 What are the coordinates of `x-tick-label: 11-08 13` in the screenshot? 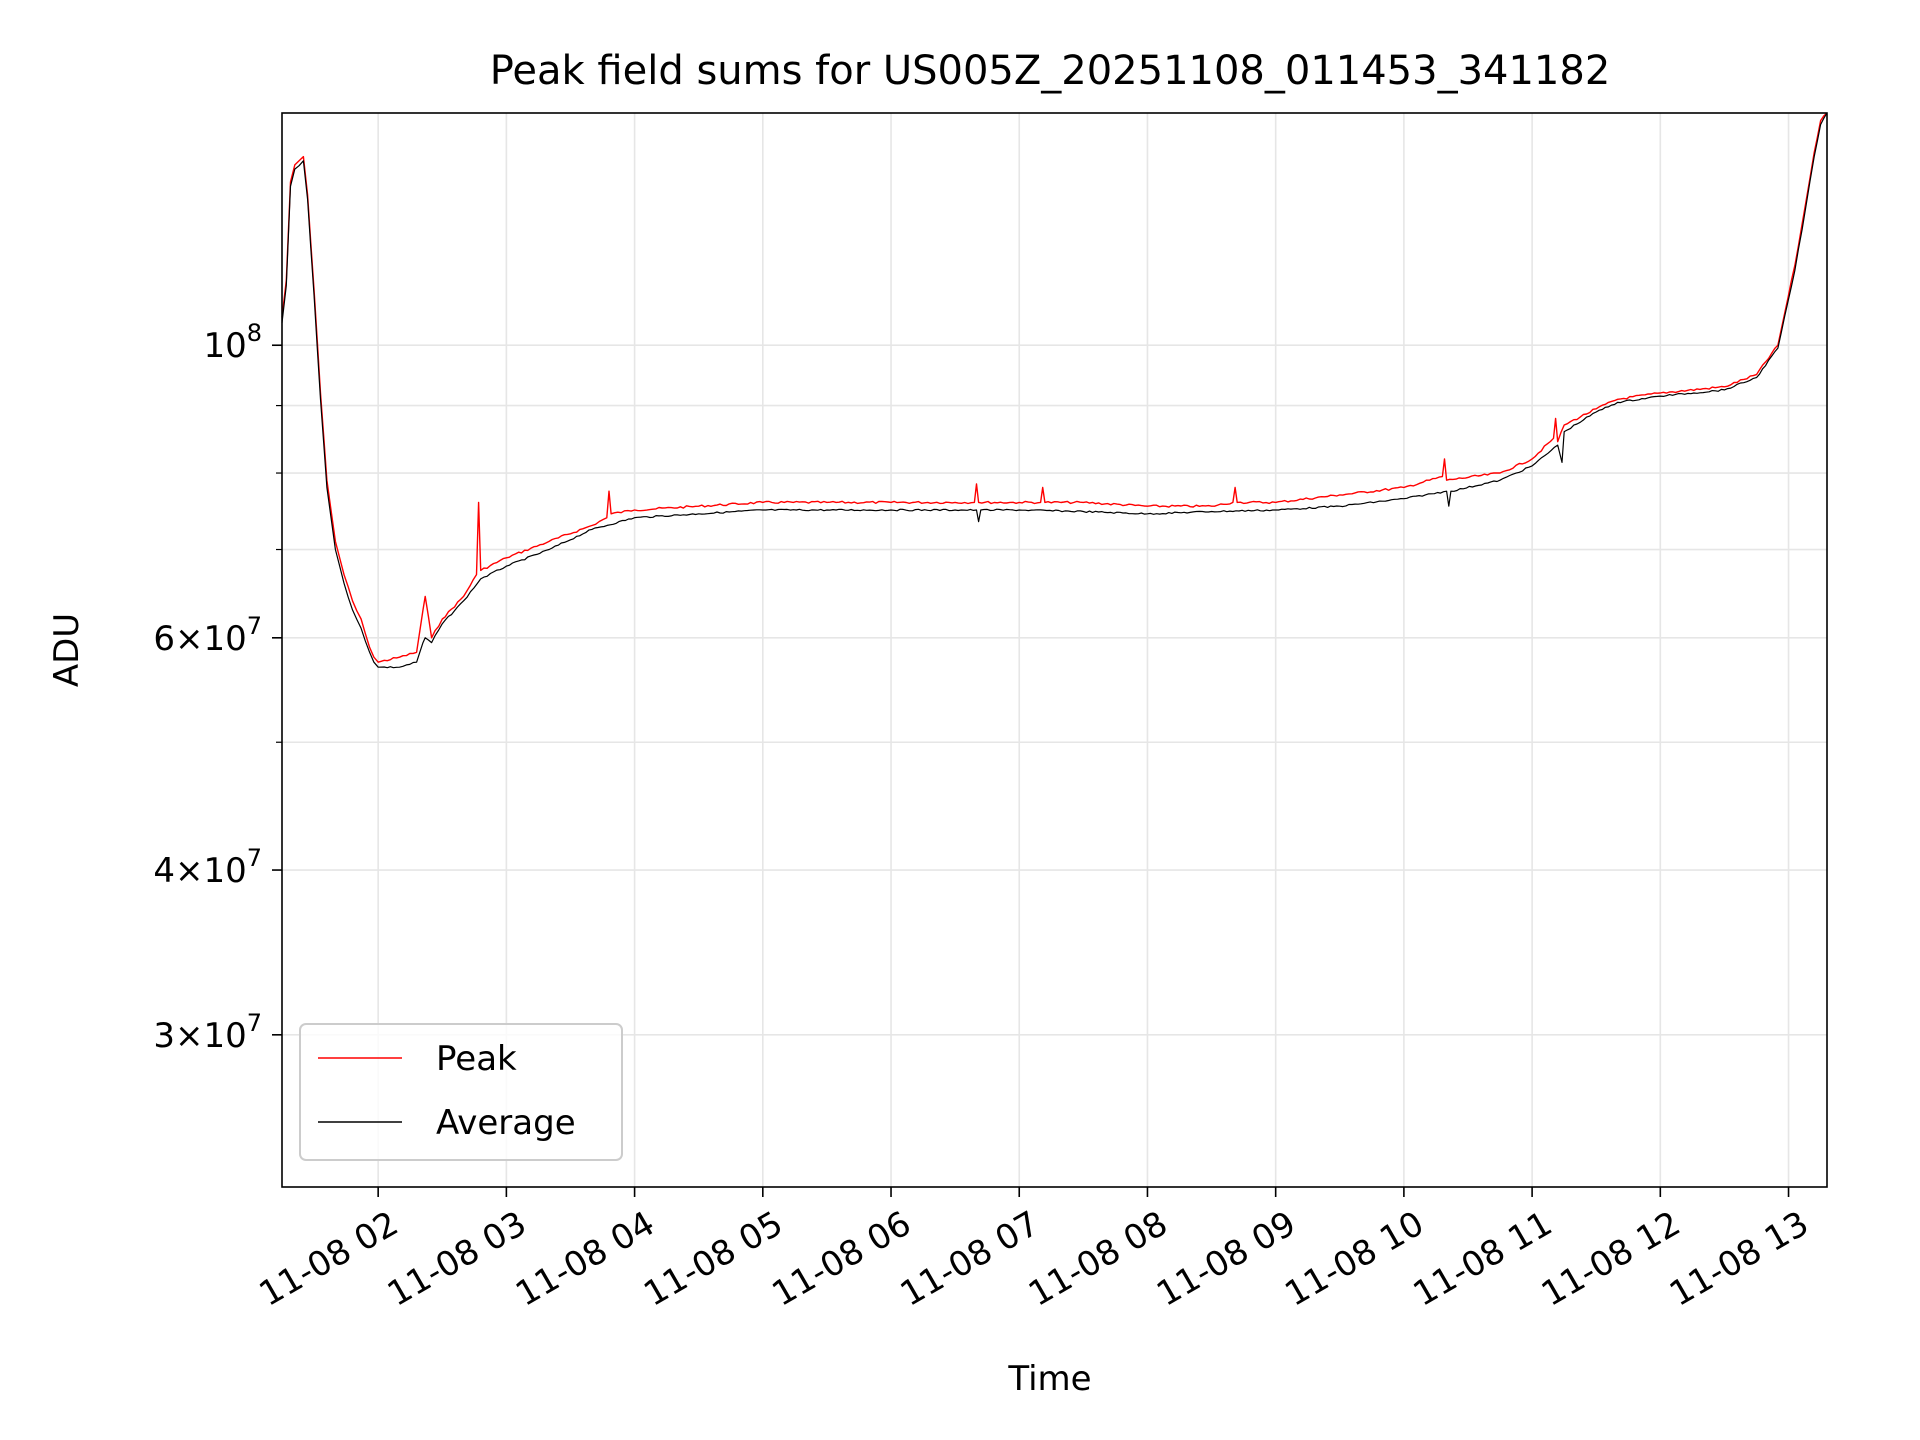 It's located at (1739, 1259).